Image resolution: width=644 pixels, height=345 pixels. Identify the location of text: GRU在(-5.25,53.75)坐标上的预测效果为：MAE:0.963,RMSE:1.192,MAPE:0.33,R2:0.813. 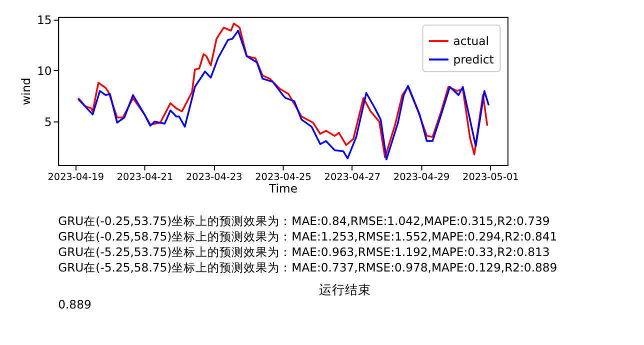
(304, 252).